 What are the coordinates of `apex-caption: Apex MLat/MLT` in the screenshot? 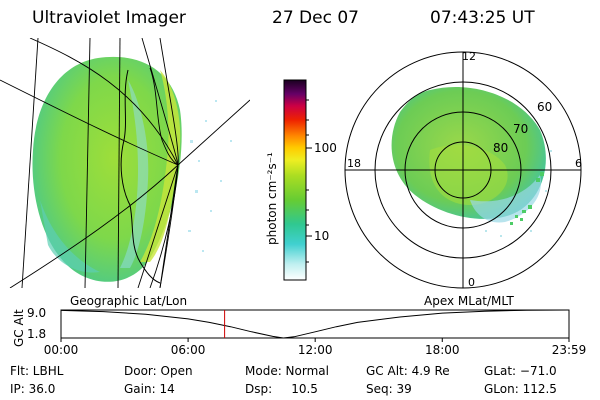 It's located at (469, 301).